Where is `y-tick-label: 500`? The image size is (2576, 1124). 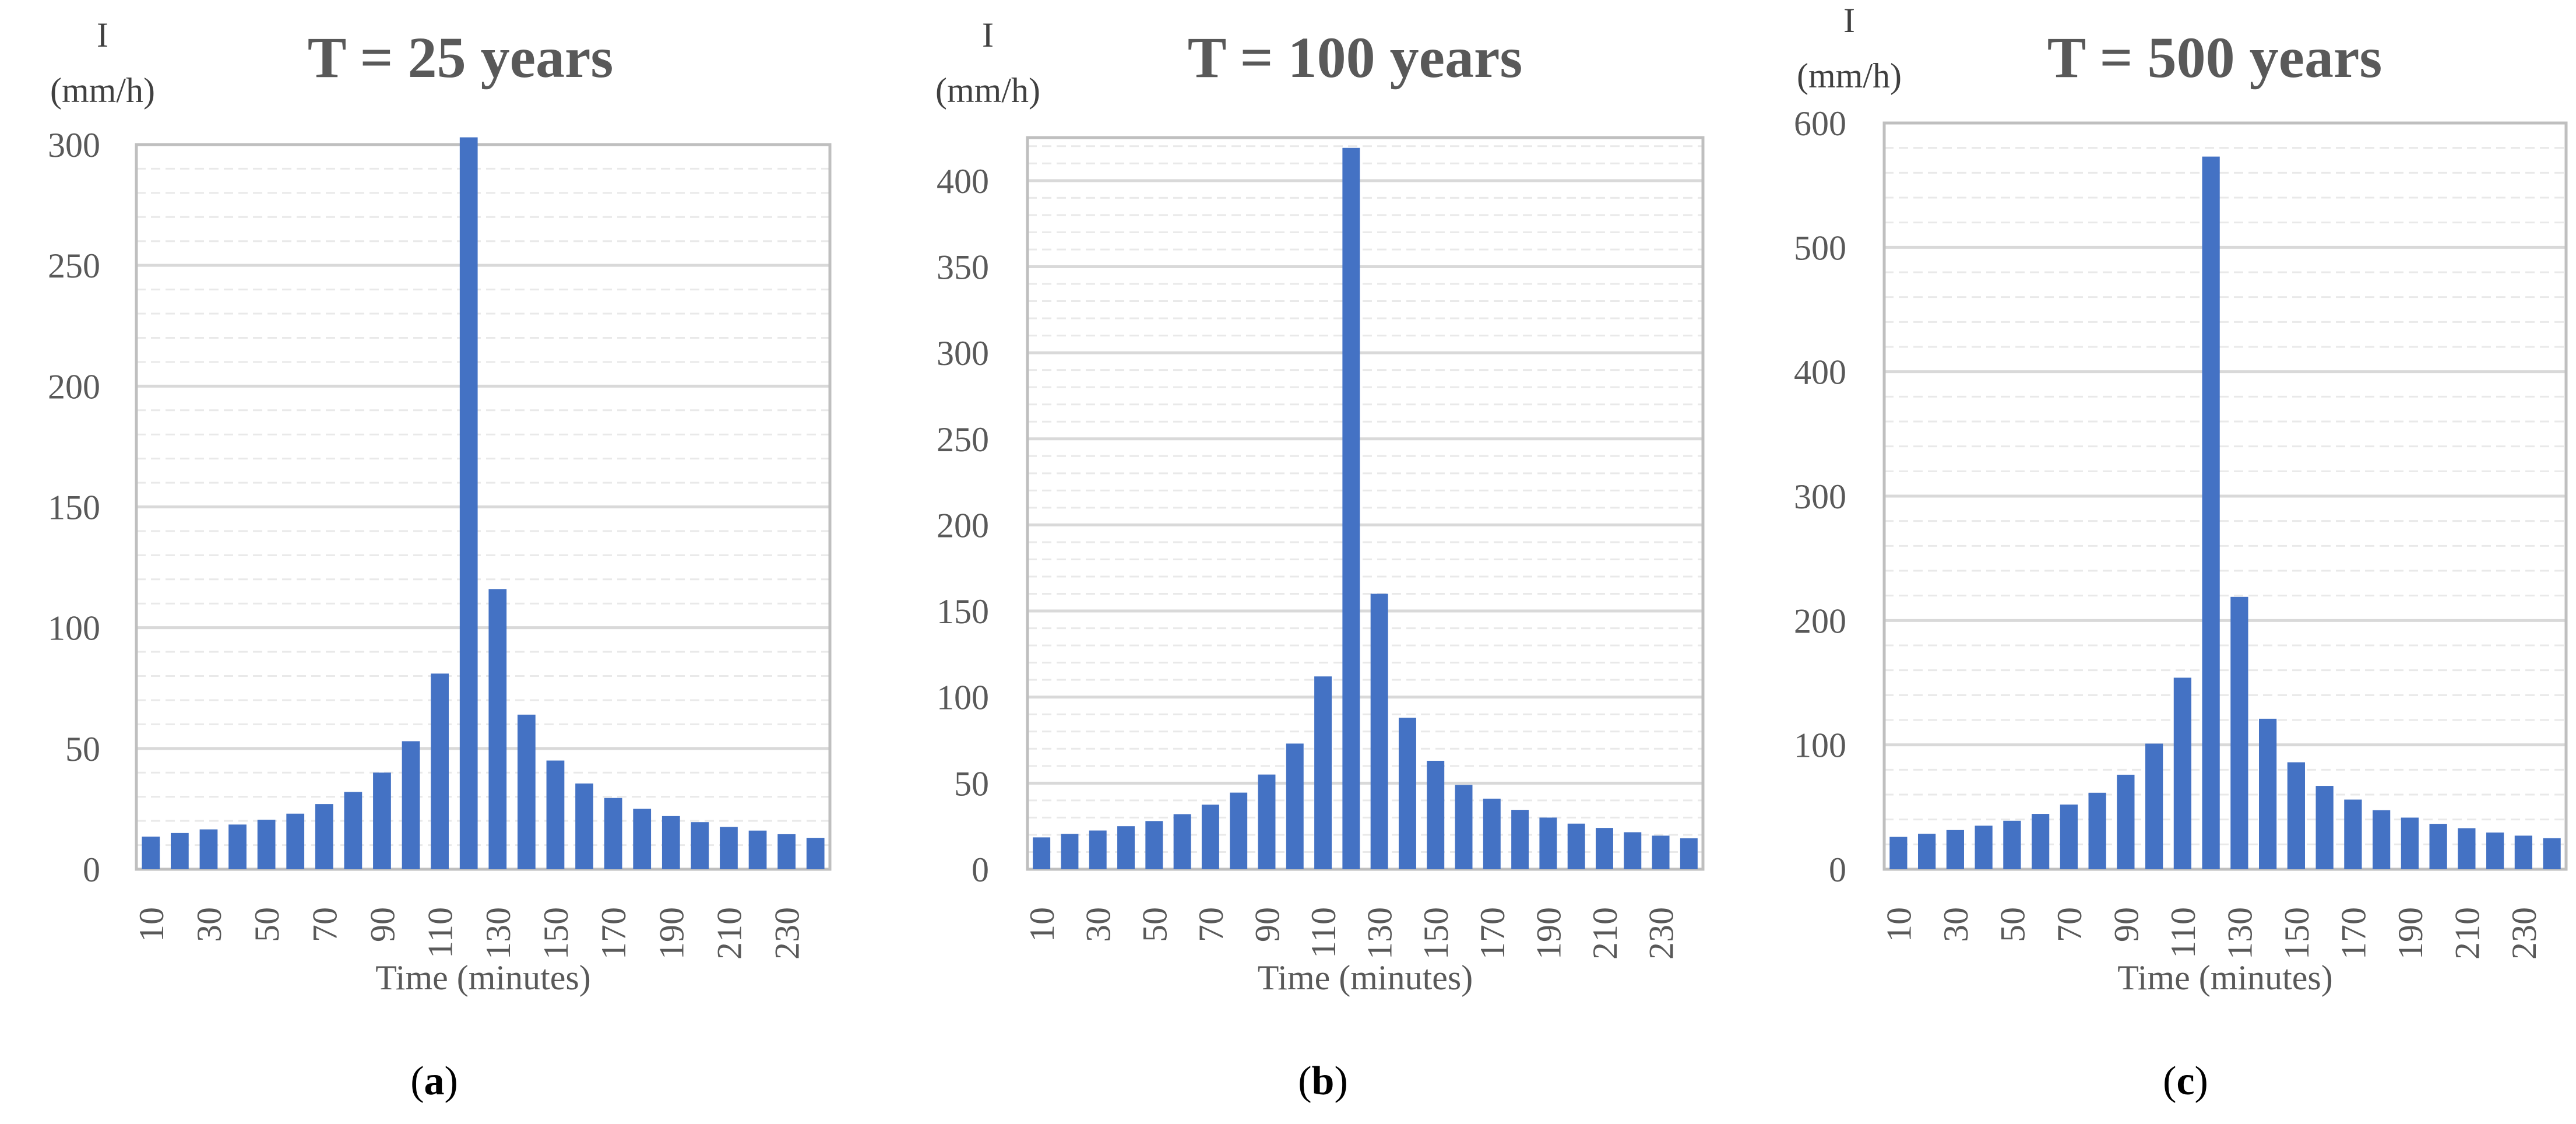
y-tick-label: 500 is located at coordinates (1820, 248).